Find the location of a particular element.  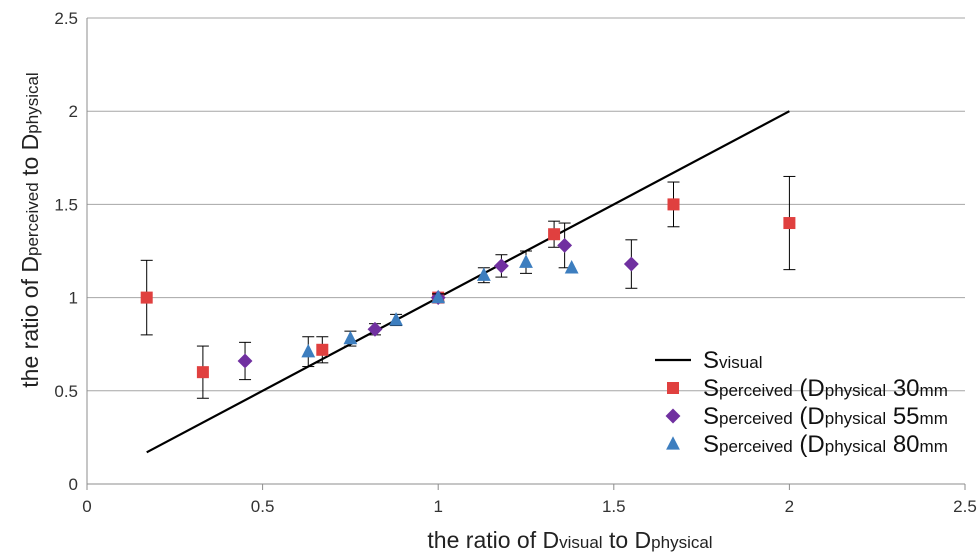

legend-swatch-square is located at coordinates (673, 388).